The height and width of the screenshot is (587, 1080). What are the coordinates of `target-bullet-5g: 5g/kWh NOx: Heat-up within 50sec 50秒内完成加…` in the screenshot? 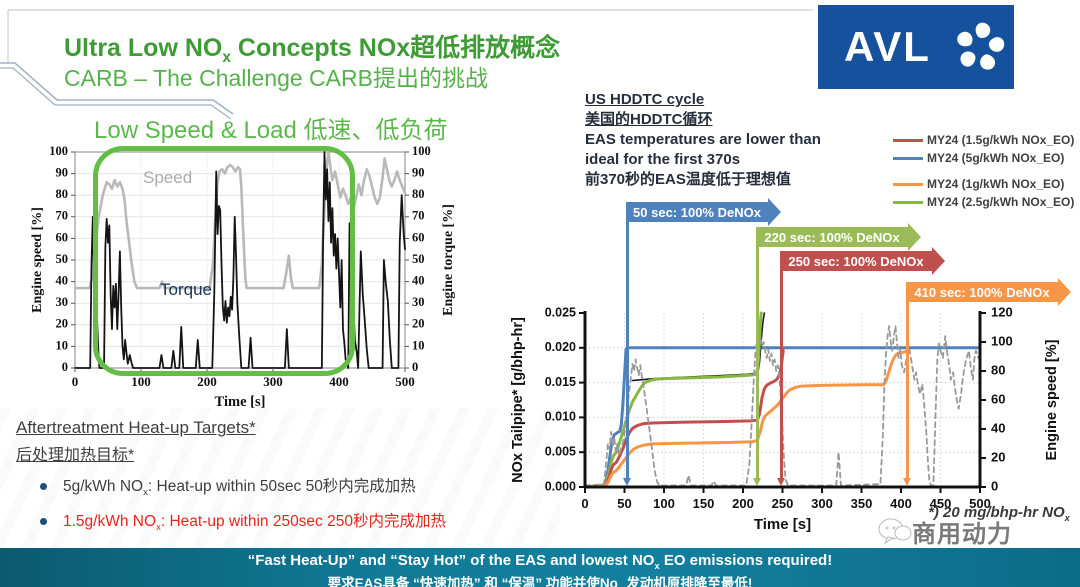 It's located at (228, 486).